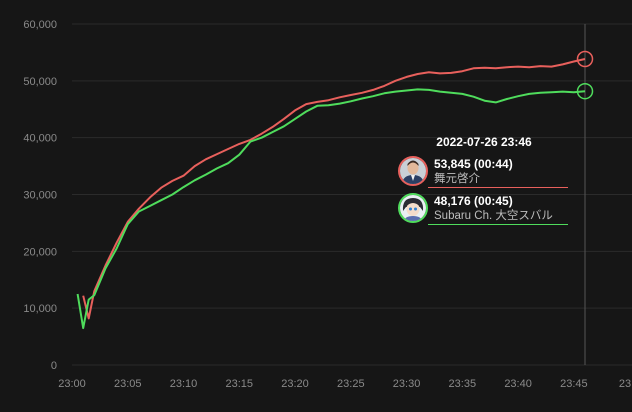 The height and width of the screenshot is (412, 632). I want to click on x-tick-label: 23:15, so click(240, 384).